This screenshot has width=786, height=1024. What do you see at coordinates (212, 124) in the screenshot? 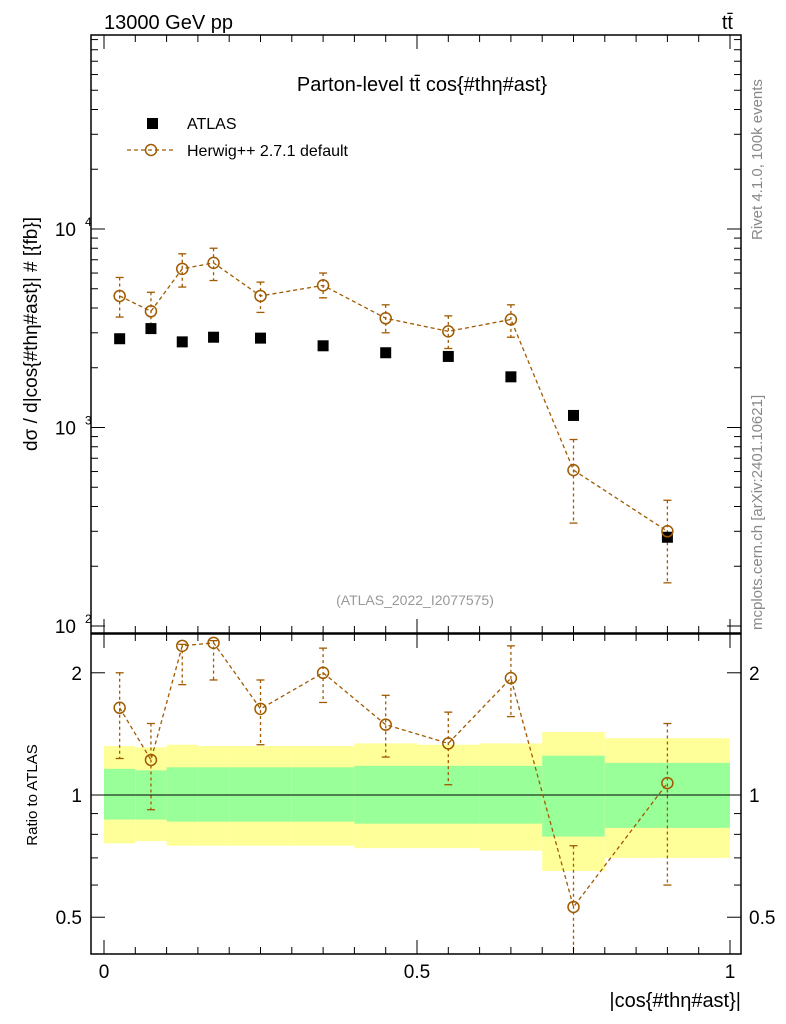
I see `legend-atlas-label: ATLAS` at bounding box center [212, 124].